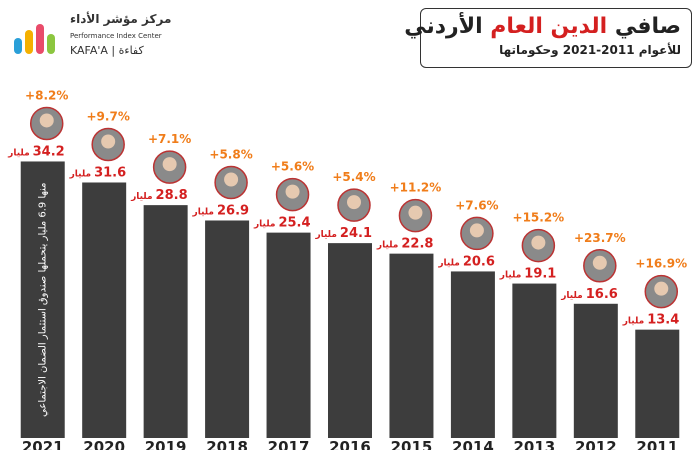  What do you see at coordinates (166, 444) in the screenshot?
I see `x-tick-label: 2019` at bounding box center [166, 444].